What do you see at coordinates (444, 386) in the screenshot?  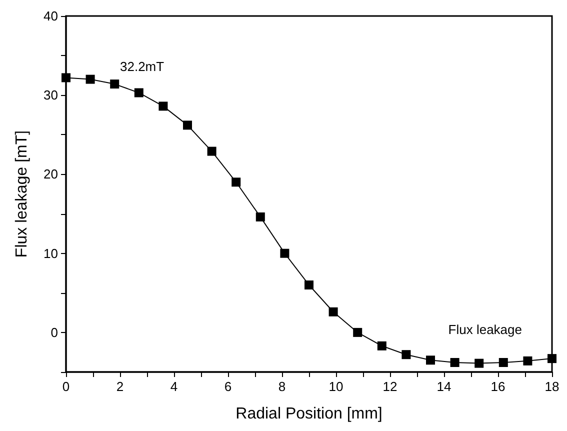 I see `x-tick-label: 14` at bounding box center [444, 386].